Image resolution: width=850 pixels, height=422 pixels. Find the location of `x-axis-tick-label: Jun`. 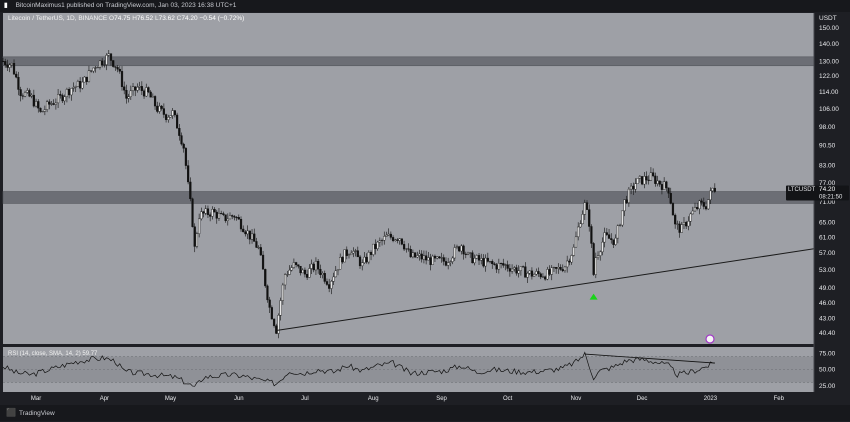

x-axis-tick-label: Jun is located at coordinates (239, 399).